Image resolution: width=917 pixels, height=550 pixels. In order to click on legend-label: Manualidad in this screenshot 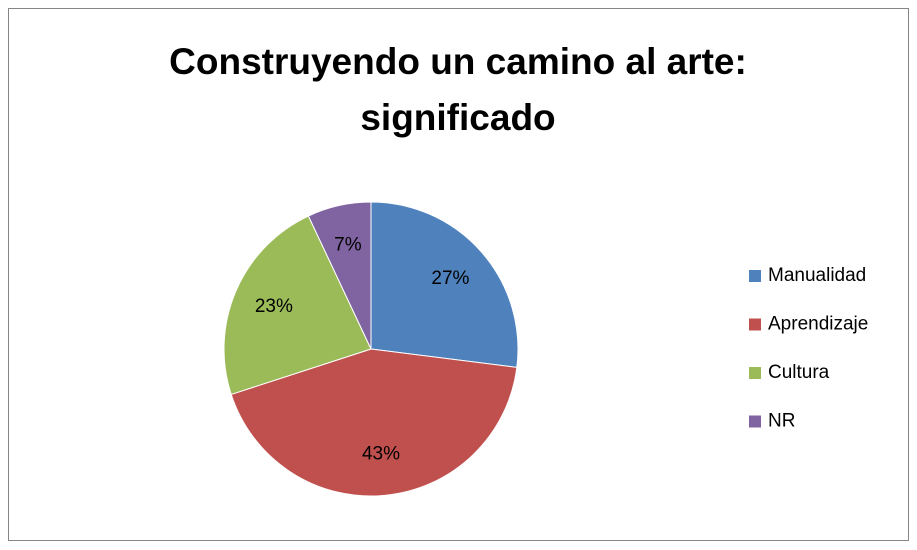, I will do `click(817, 275)`.